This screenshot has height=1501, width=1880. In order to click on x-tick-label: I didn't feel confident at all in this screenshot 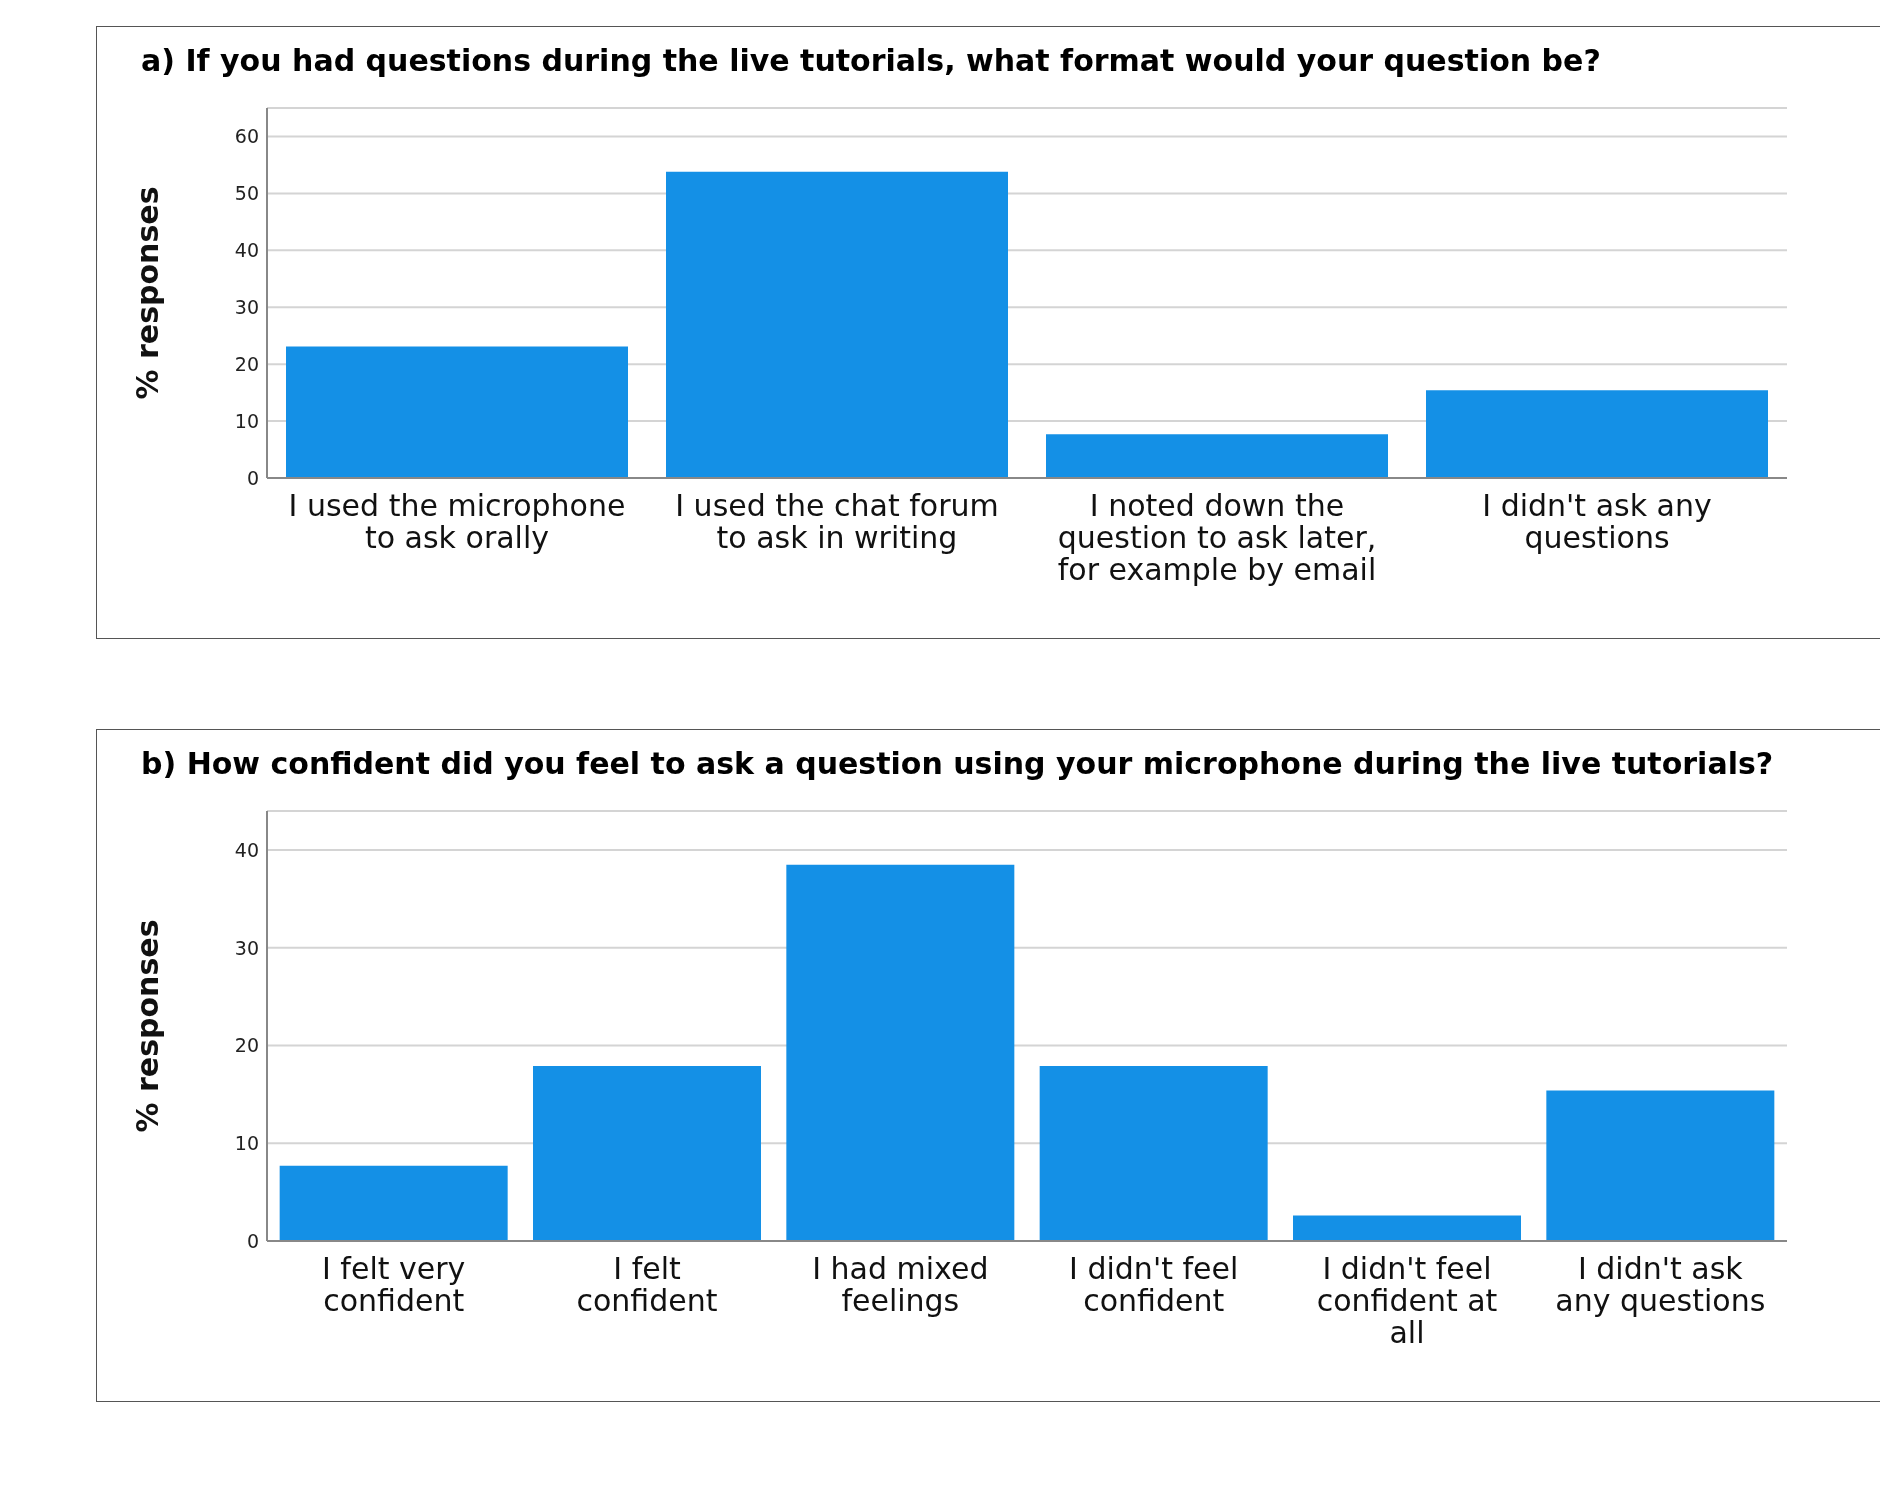, I will do `click(1407, 1300)`.